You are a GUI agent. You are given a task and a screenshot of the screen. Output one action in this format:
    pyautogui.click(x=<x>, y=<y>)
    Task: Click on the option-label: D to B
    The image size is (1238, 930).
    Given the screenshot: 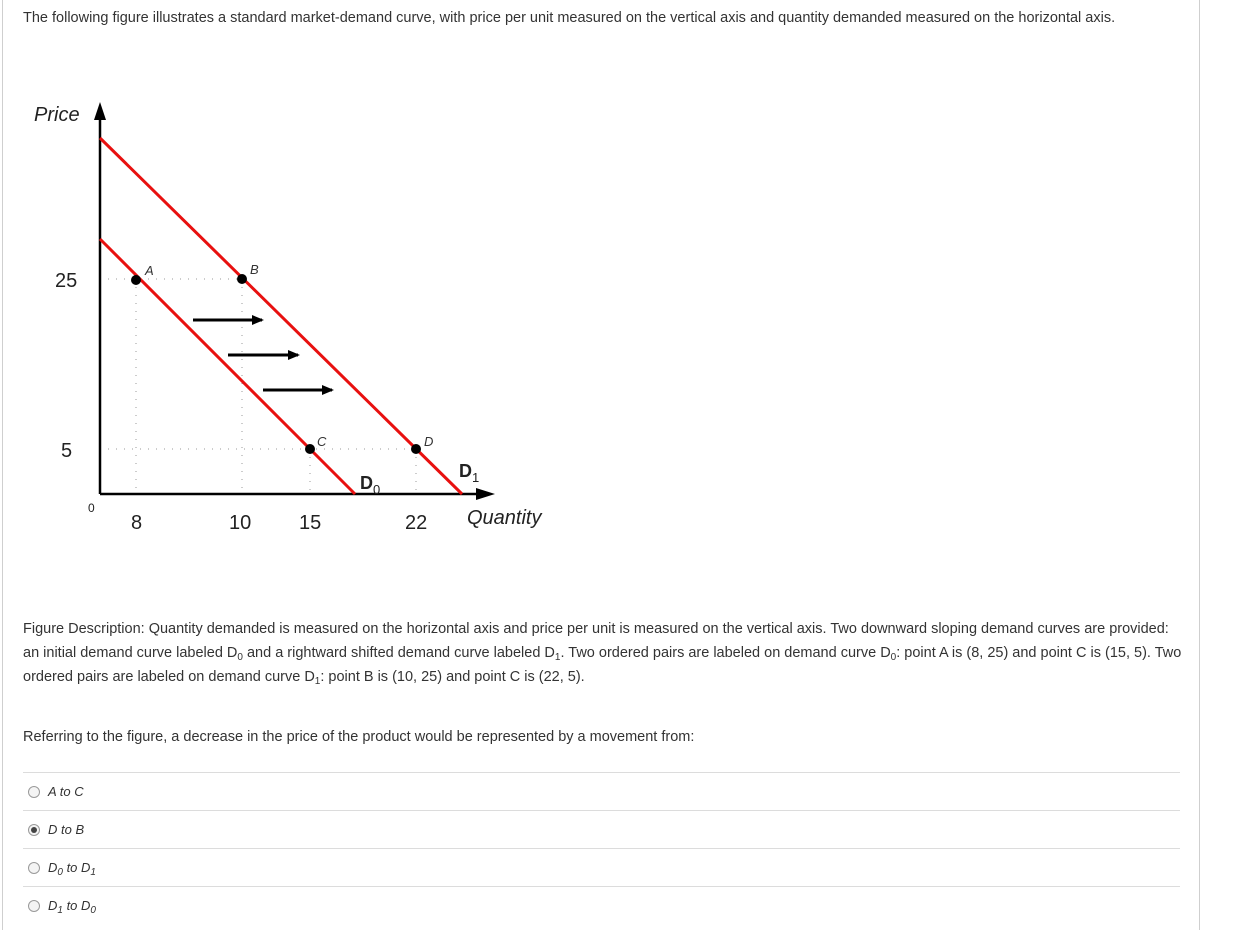 What is the action you would take?
    pyautogui.click(x=66, y=829)
    